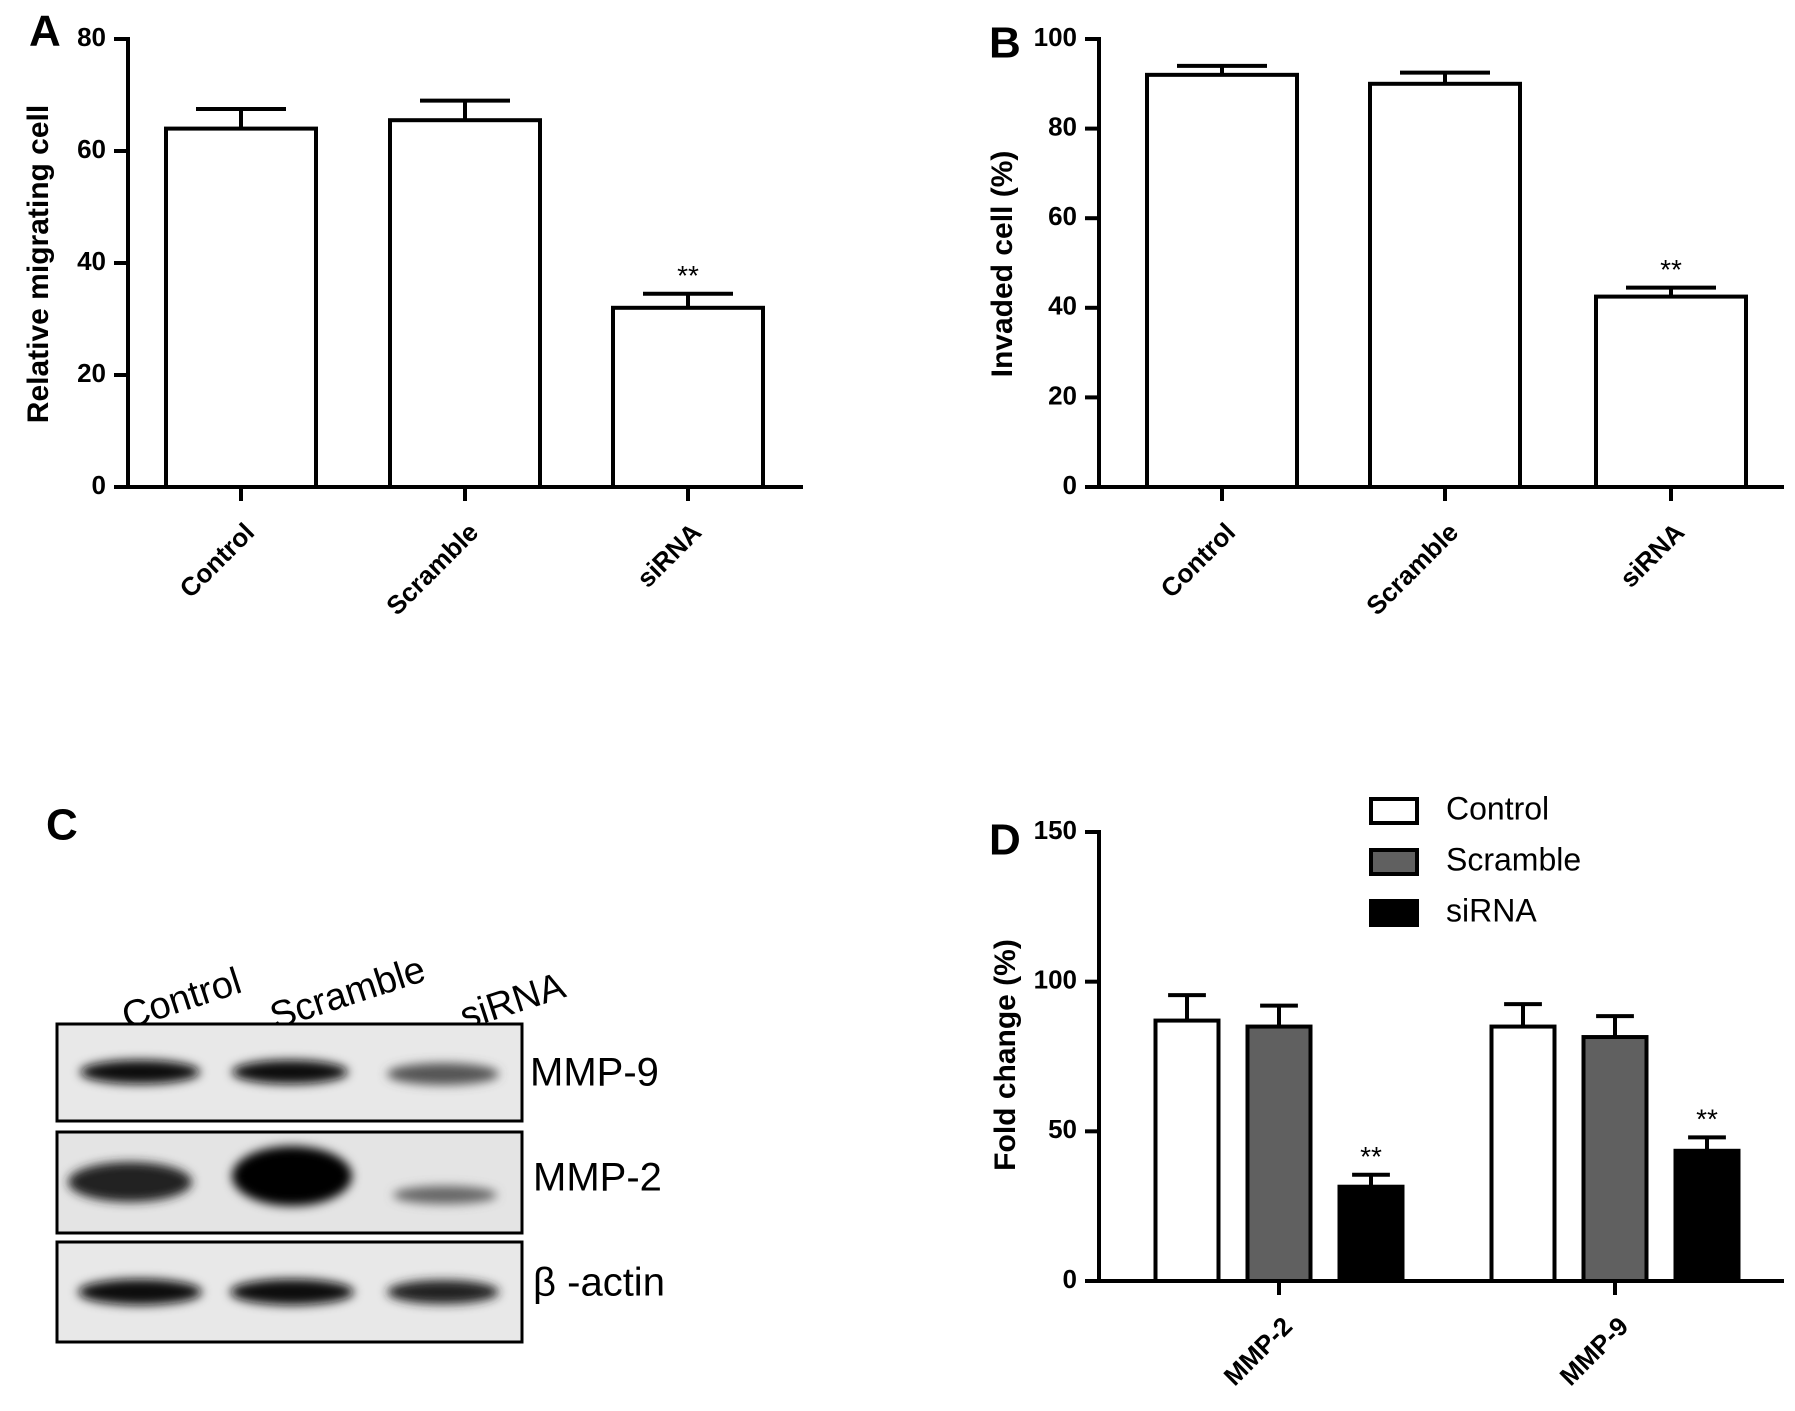 This screenshot has width=1795, height=1411. What do you see at coordinates (1005, 1055) in the screenshot?
I see `y-axis-label: Fold change (%)` at bounding box center [1005, 1055].